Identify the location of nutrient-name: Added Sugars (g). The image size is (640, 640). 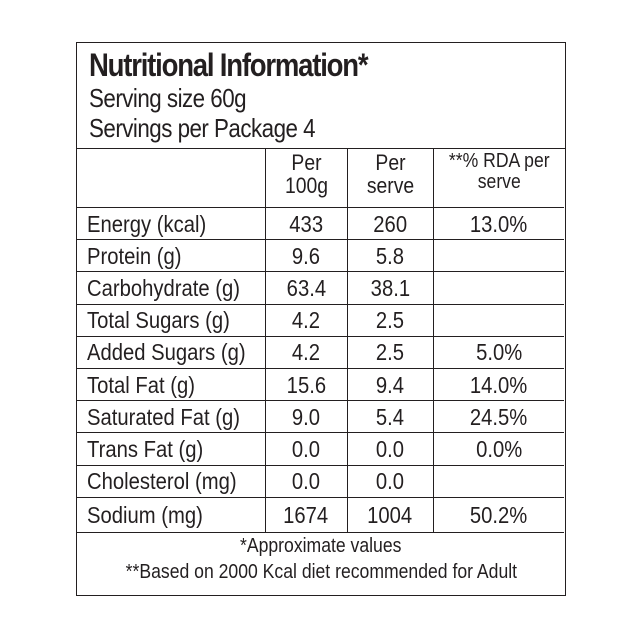
(171, 352).